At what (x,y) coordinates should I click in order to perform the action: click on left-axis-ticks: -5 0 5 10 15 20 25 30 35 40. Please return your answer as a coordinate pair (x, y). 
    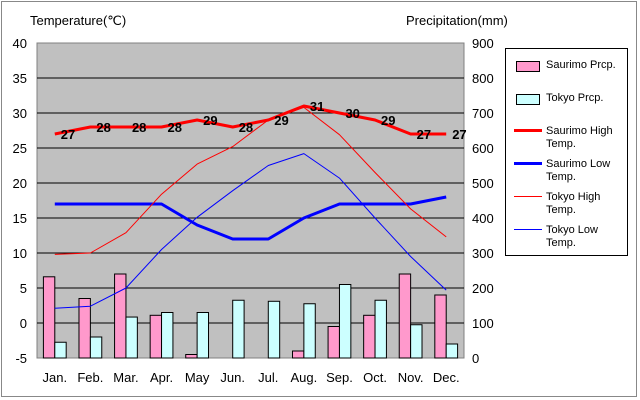
    Looking at the image, I should click on (20, 201).